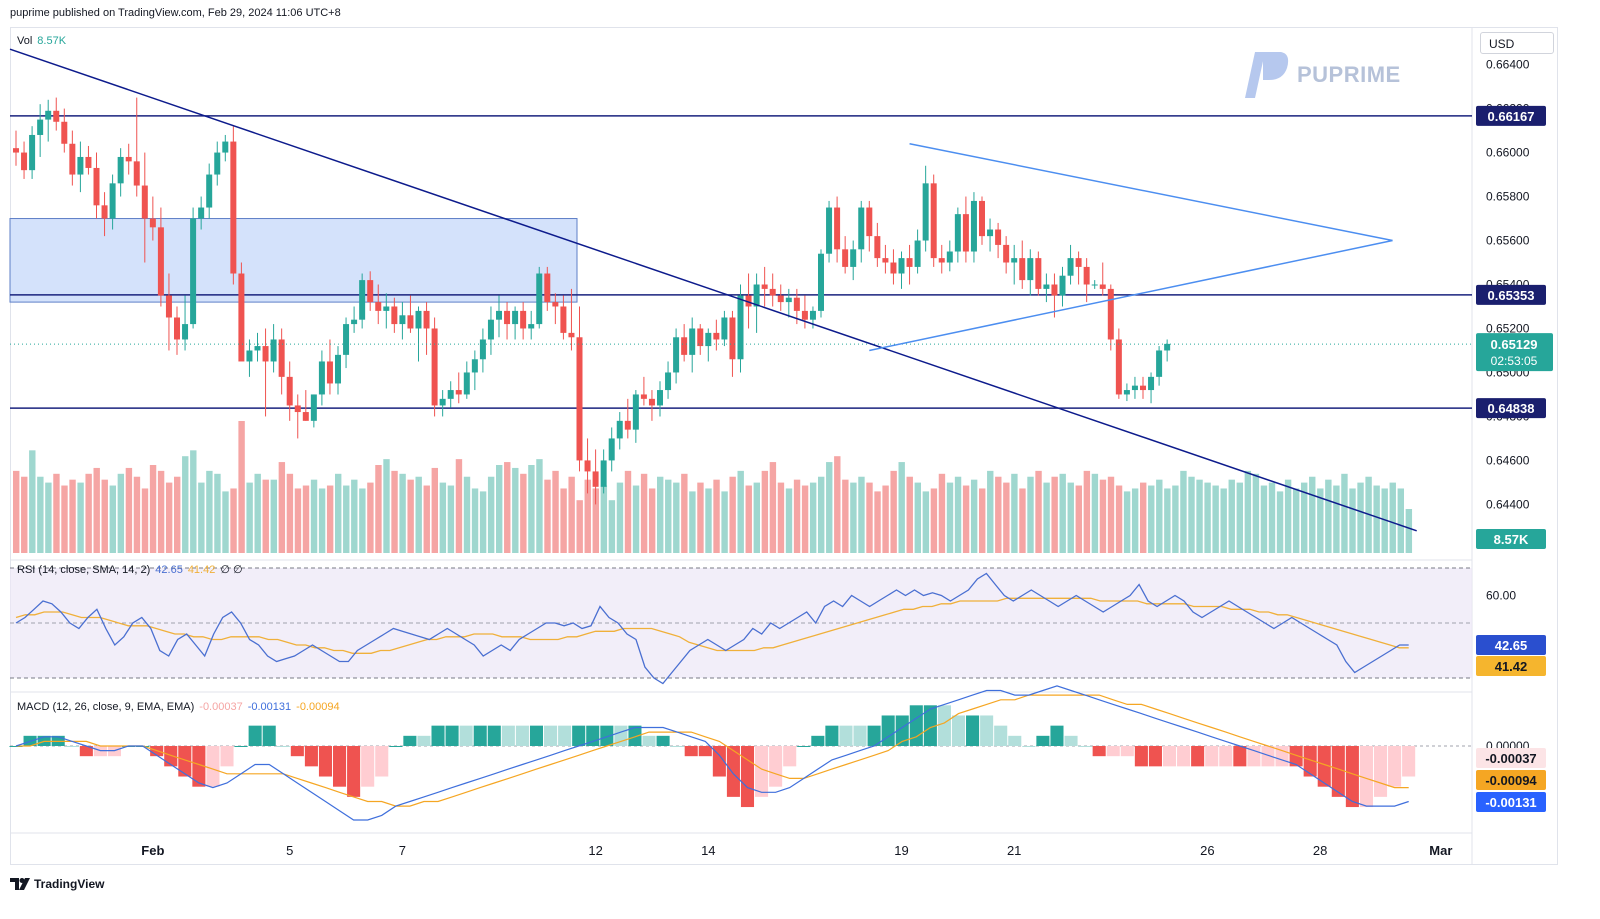  What do you see at coordinates (1517, 43) in the screenshot?
I see `currency-selector: USD` at bounding box center [1517, 43].